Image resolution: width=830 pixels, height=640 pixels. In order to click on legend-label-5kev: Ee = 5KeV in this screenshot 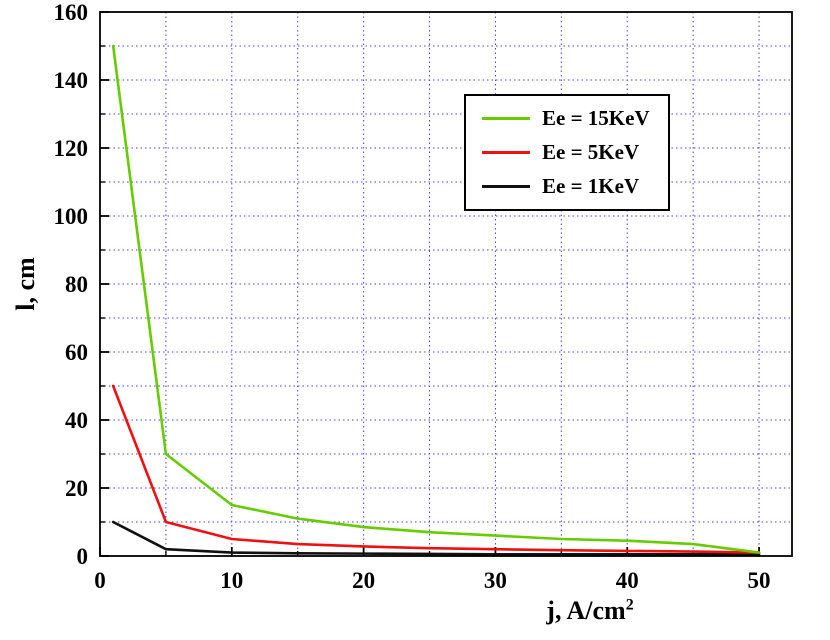, I will do `click(591, 152)`.